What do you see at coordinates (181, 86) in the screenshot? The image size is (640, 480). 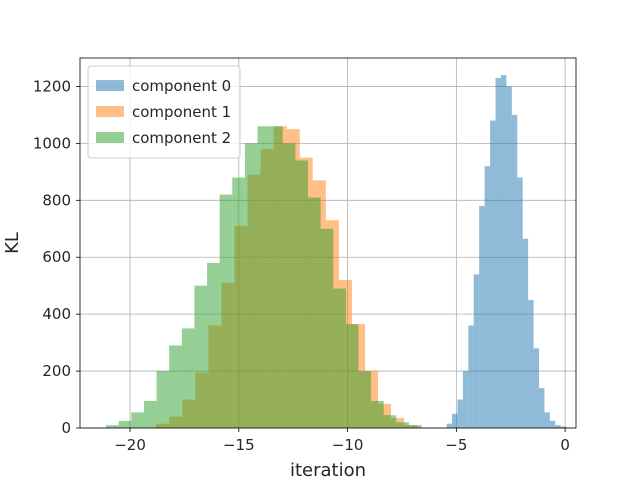 I see `legend-label: component 0` at bounding box center [181, 86].